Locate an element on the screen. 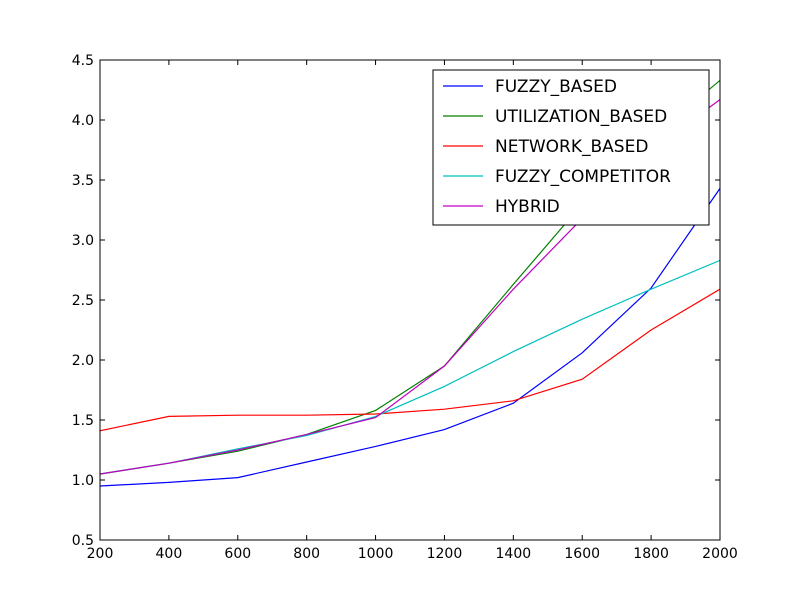  x-tick-label: 1600 is located at coordinates (582, 554).